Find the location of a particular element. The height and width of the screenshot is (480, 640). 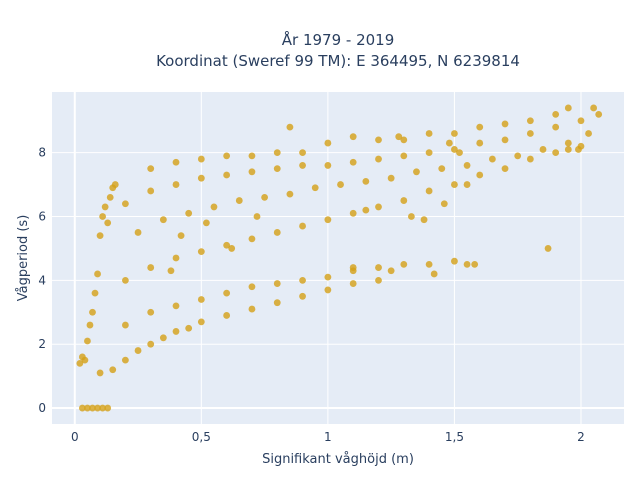

x-tick-label: 1 is located at coordinates (328, 437).